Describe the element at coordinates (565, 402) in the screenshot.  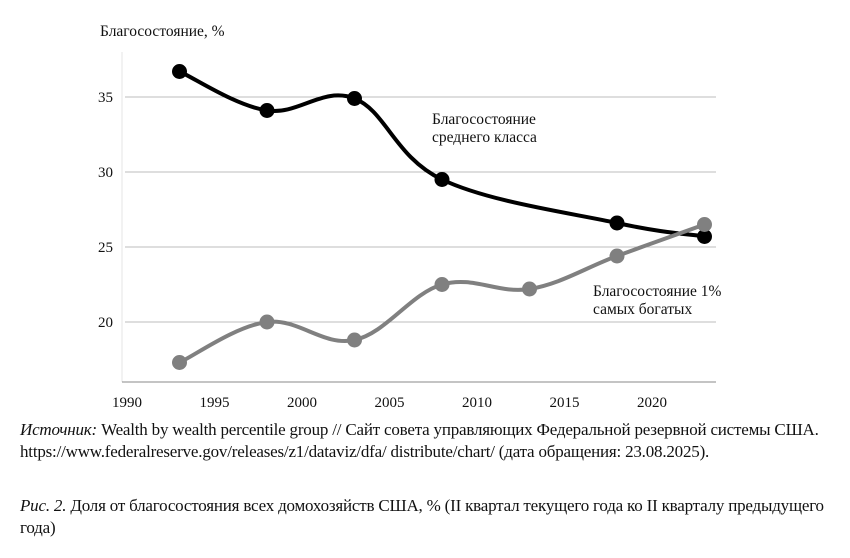
I see `x-tick-label: 2015` at that location.